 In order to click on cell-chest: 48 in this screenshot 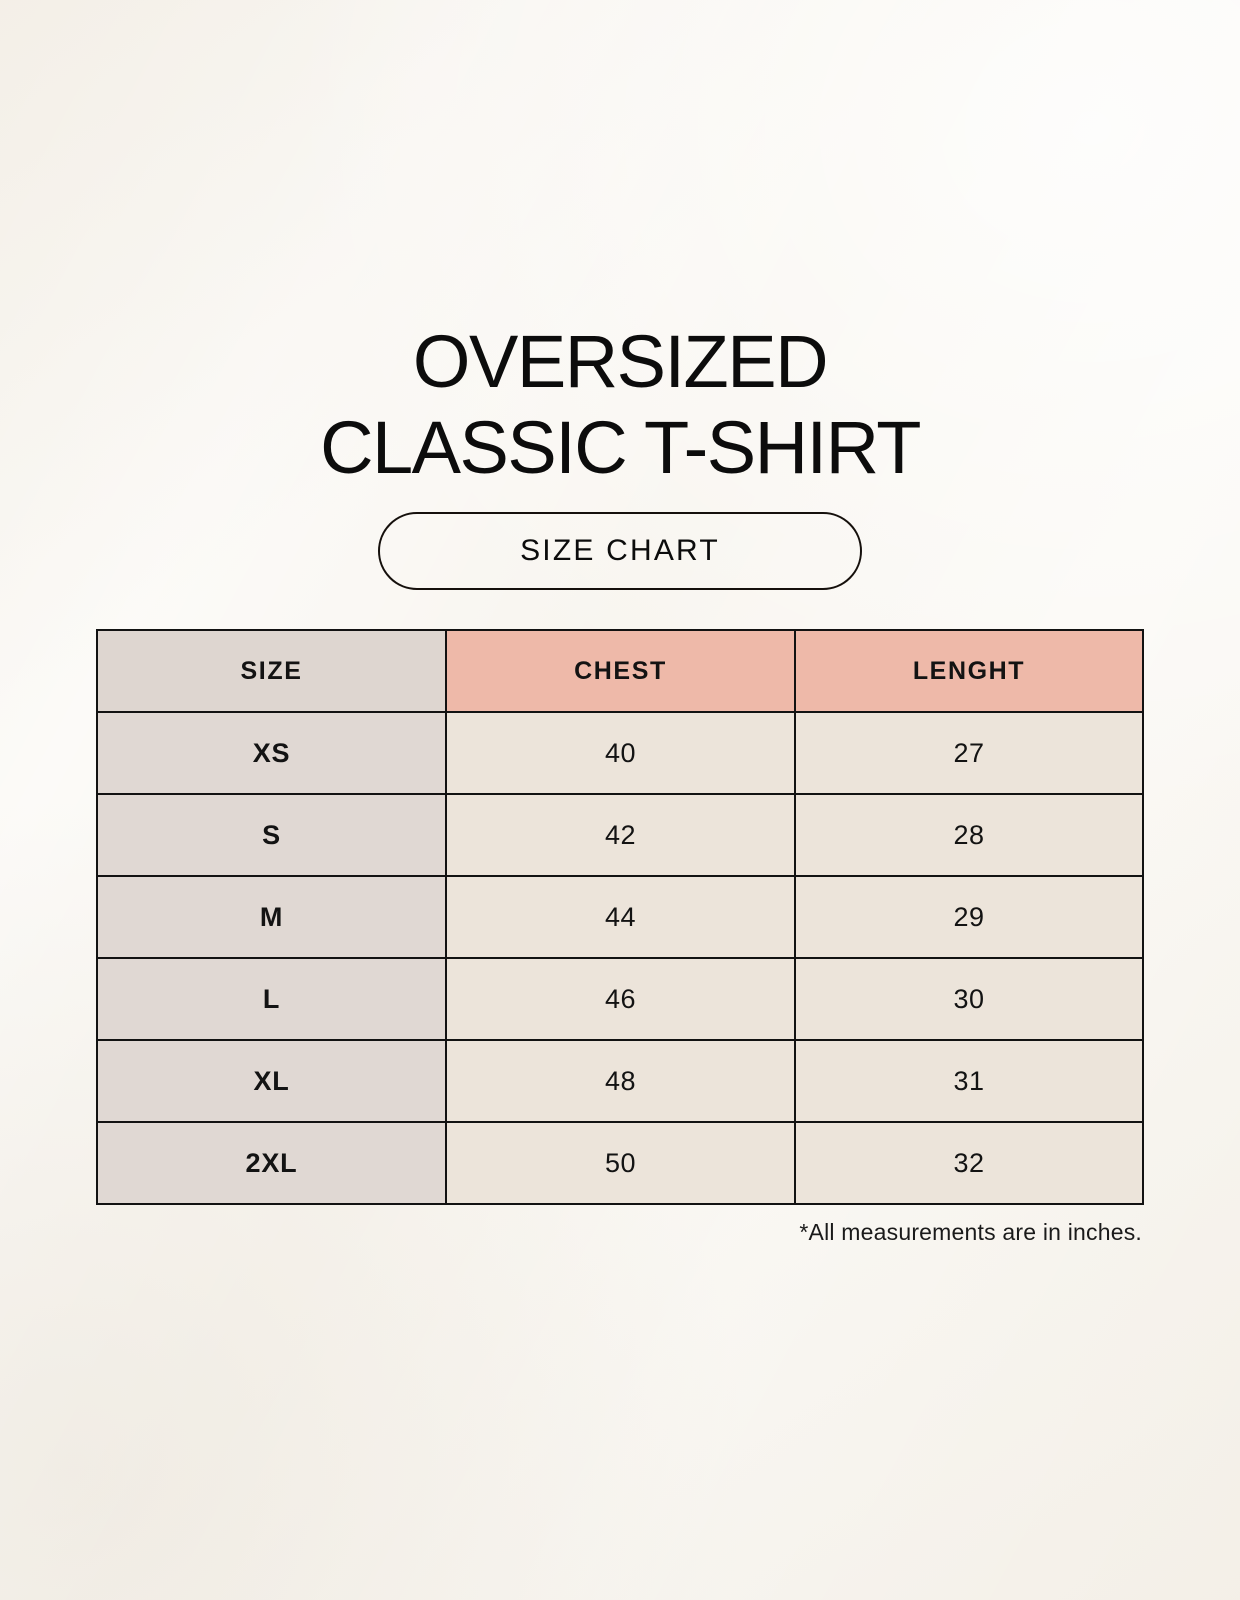, I will do `click(620, 1081)`.